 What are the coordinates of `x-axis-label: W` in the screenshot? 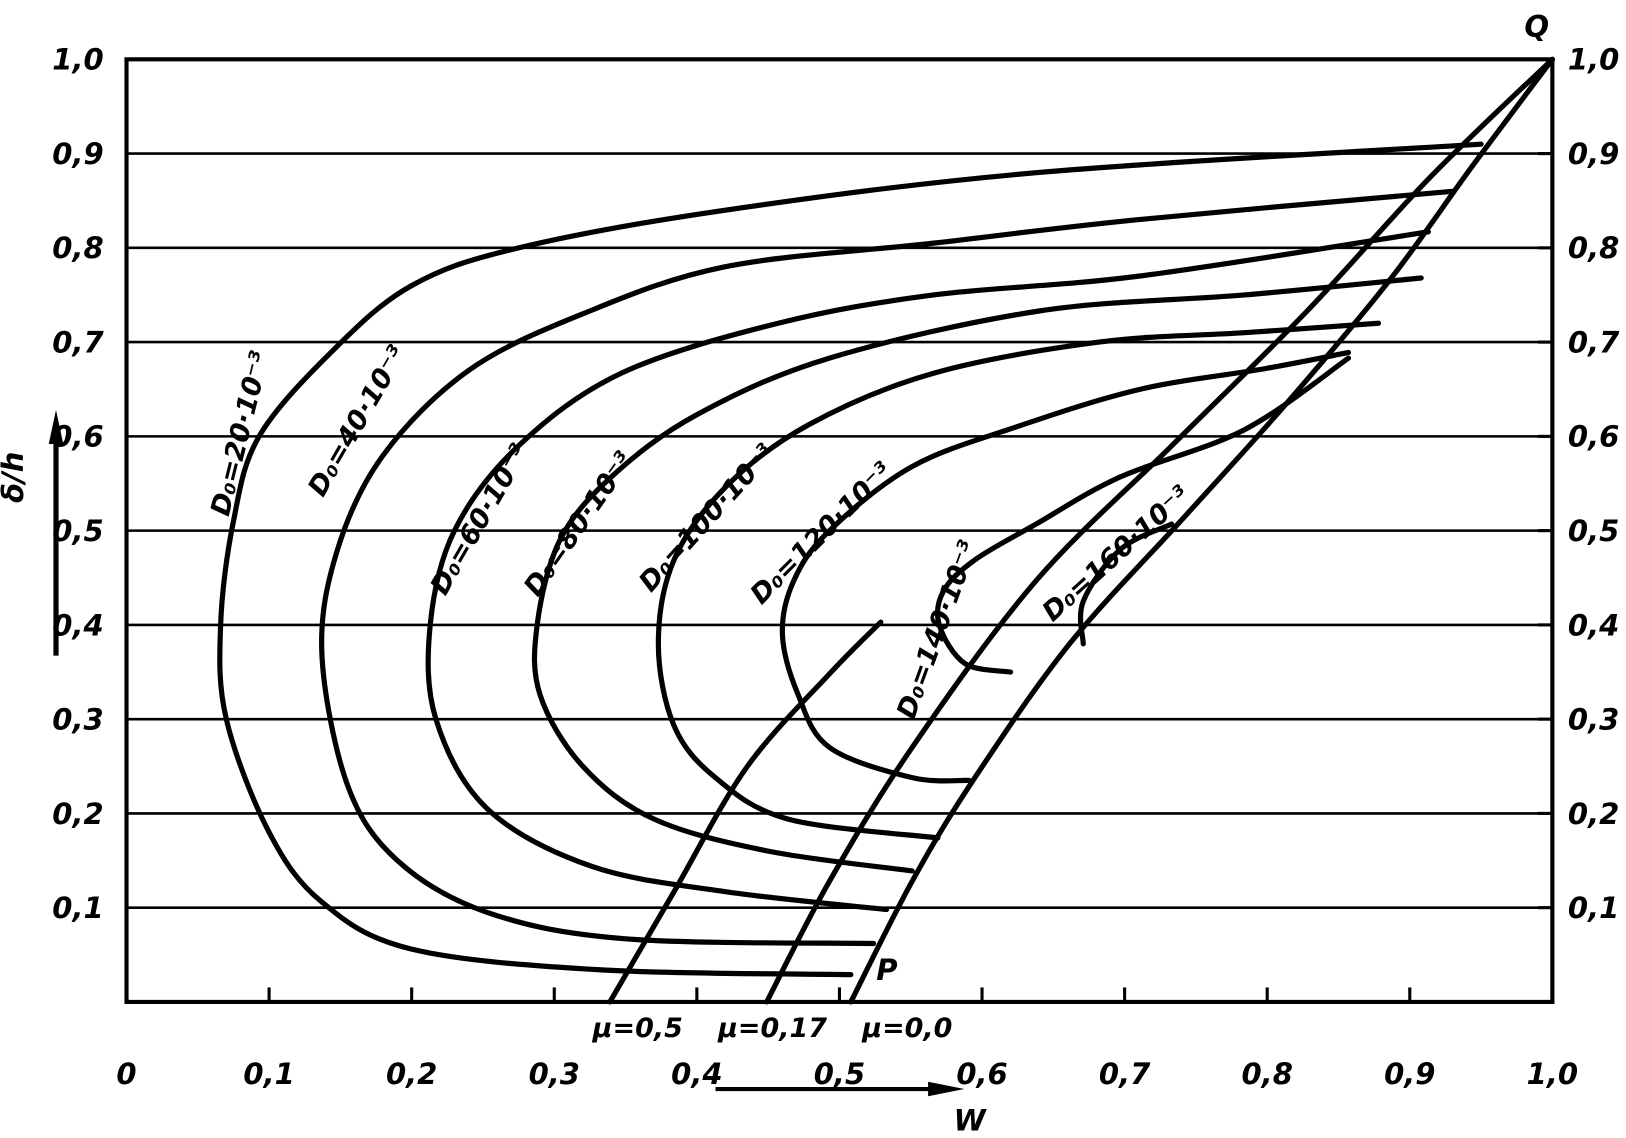 It's located at (851, 1109).